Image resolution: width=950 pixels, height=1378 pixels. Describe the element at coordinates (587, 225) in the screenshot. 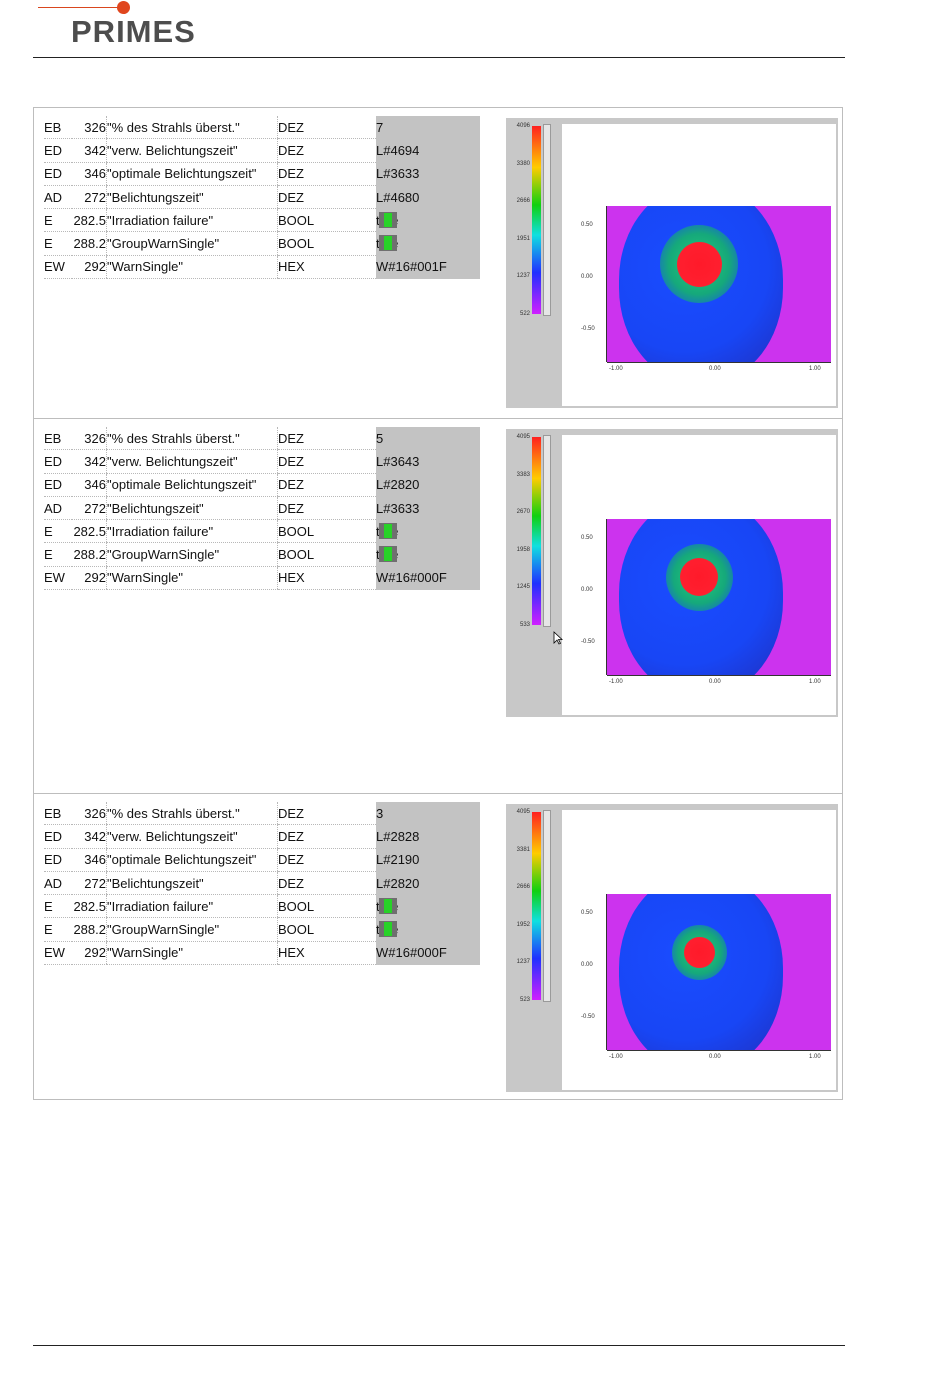

I see `y-tick-label: 0.50` at that location.